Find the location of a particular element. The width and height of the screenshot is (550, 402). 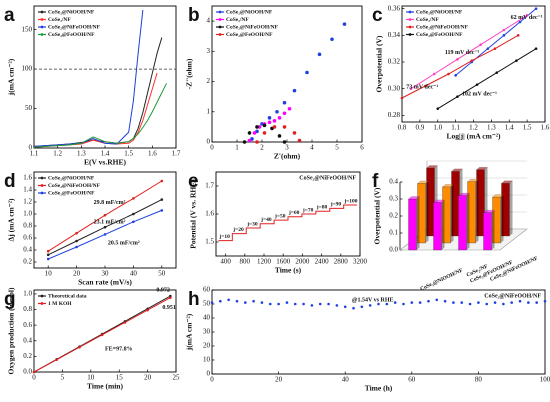

x-tick-label: 1600 is located at coordinates (283, 262).